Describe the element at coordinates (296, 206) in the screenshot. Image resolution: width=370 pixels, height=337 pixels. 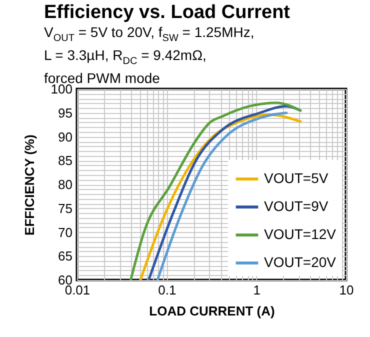
I see `legend-label: VOUT=9V` at that location.